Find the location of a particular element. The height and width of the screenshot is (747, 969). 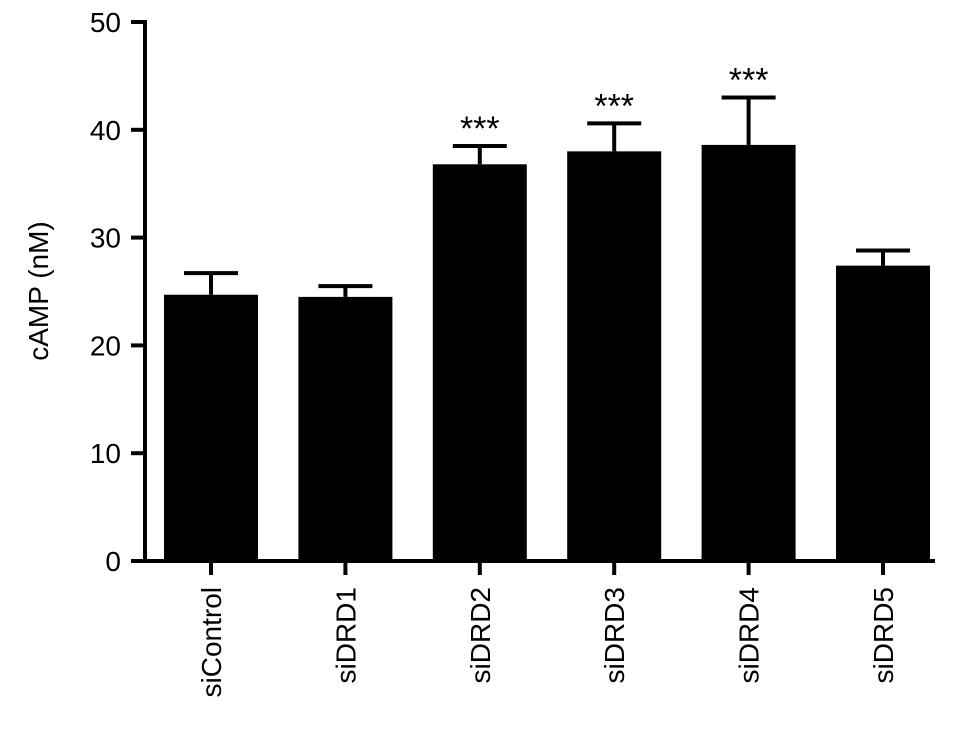

bar-siDRD1 is located at coordinates (345, 428).